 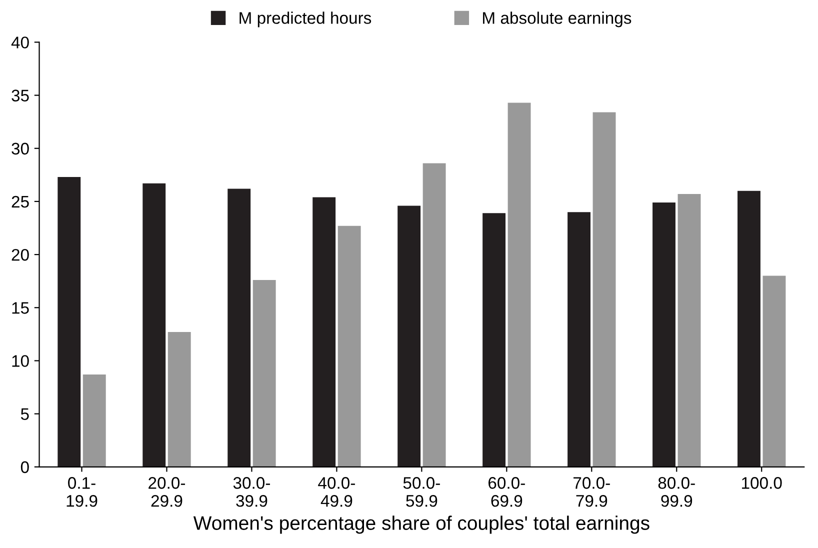 I want to click on y-tick-label: 30, so click(x=20, y=148).